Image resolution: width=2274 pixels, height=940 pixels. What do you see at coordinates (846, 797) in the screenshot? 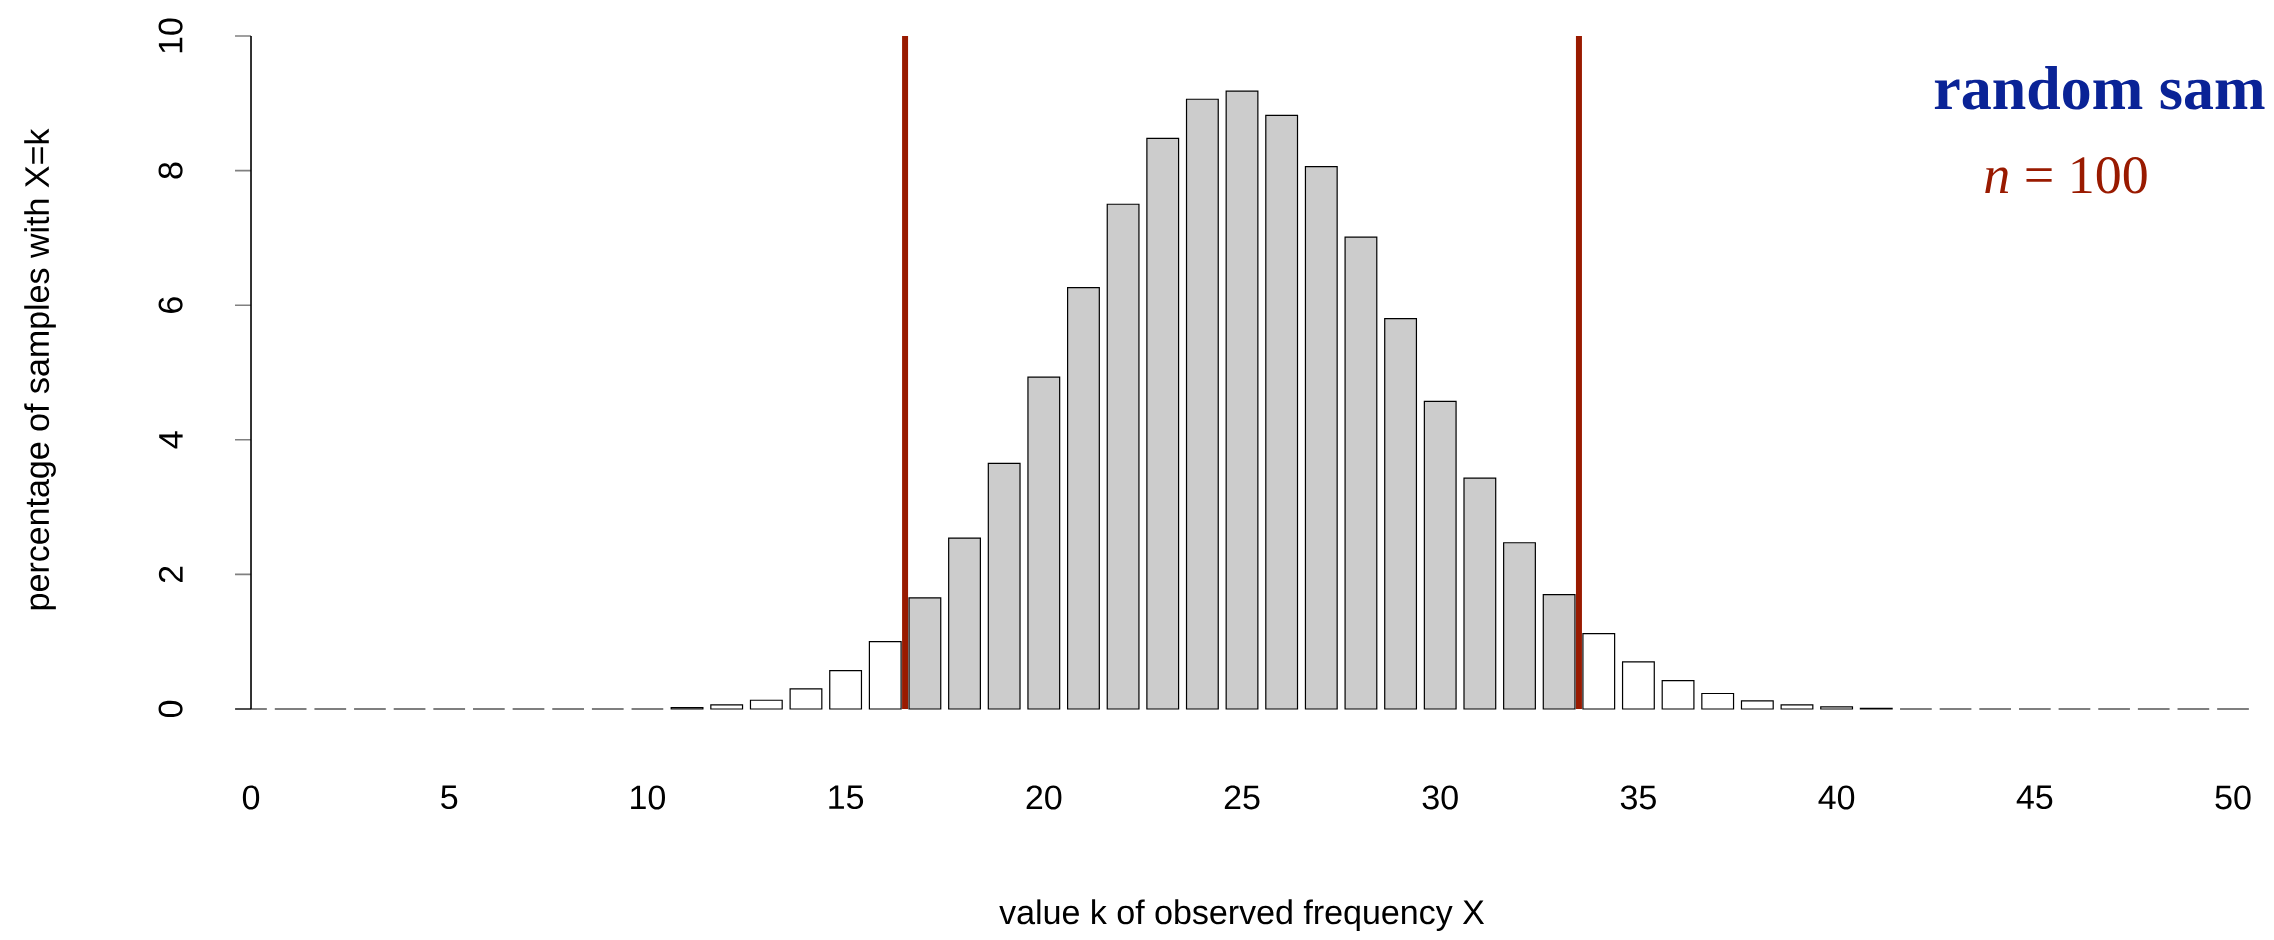
I see `x-tick-label: 15` at bounding box center [846, 797].